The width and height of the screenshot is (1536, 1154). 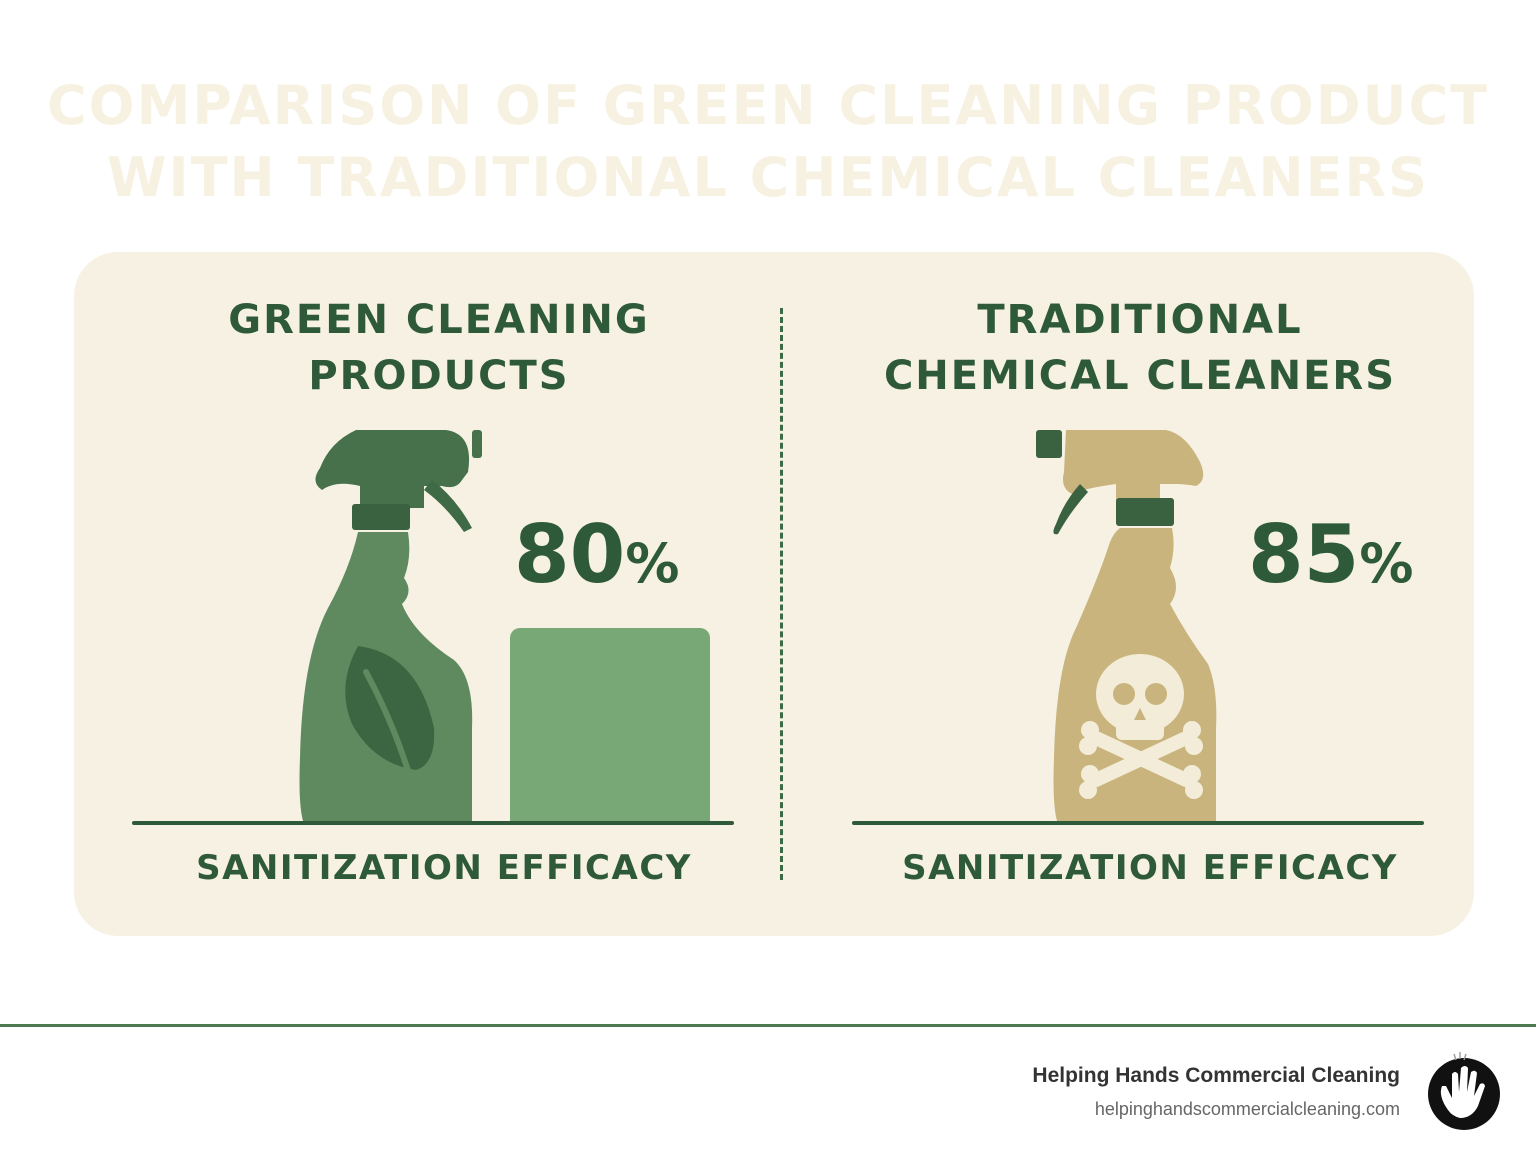 What do you see at coordinates (1140, 376) in the screenshot?
I see `chemical-heading-line-2: CHEMICAL CLEANERS` at bounding box center [1140, 376].